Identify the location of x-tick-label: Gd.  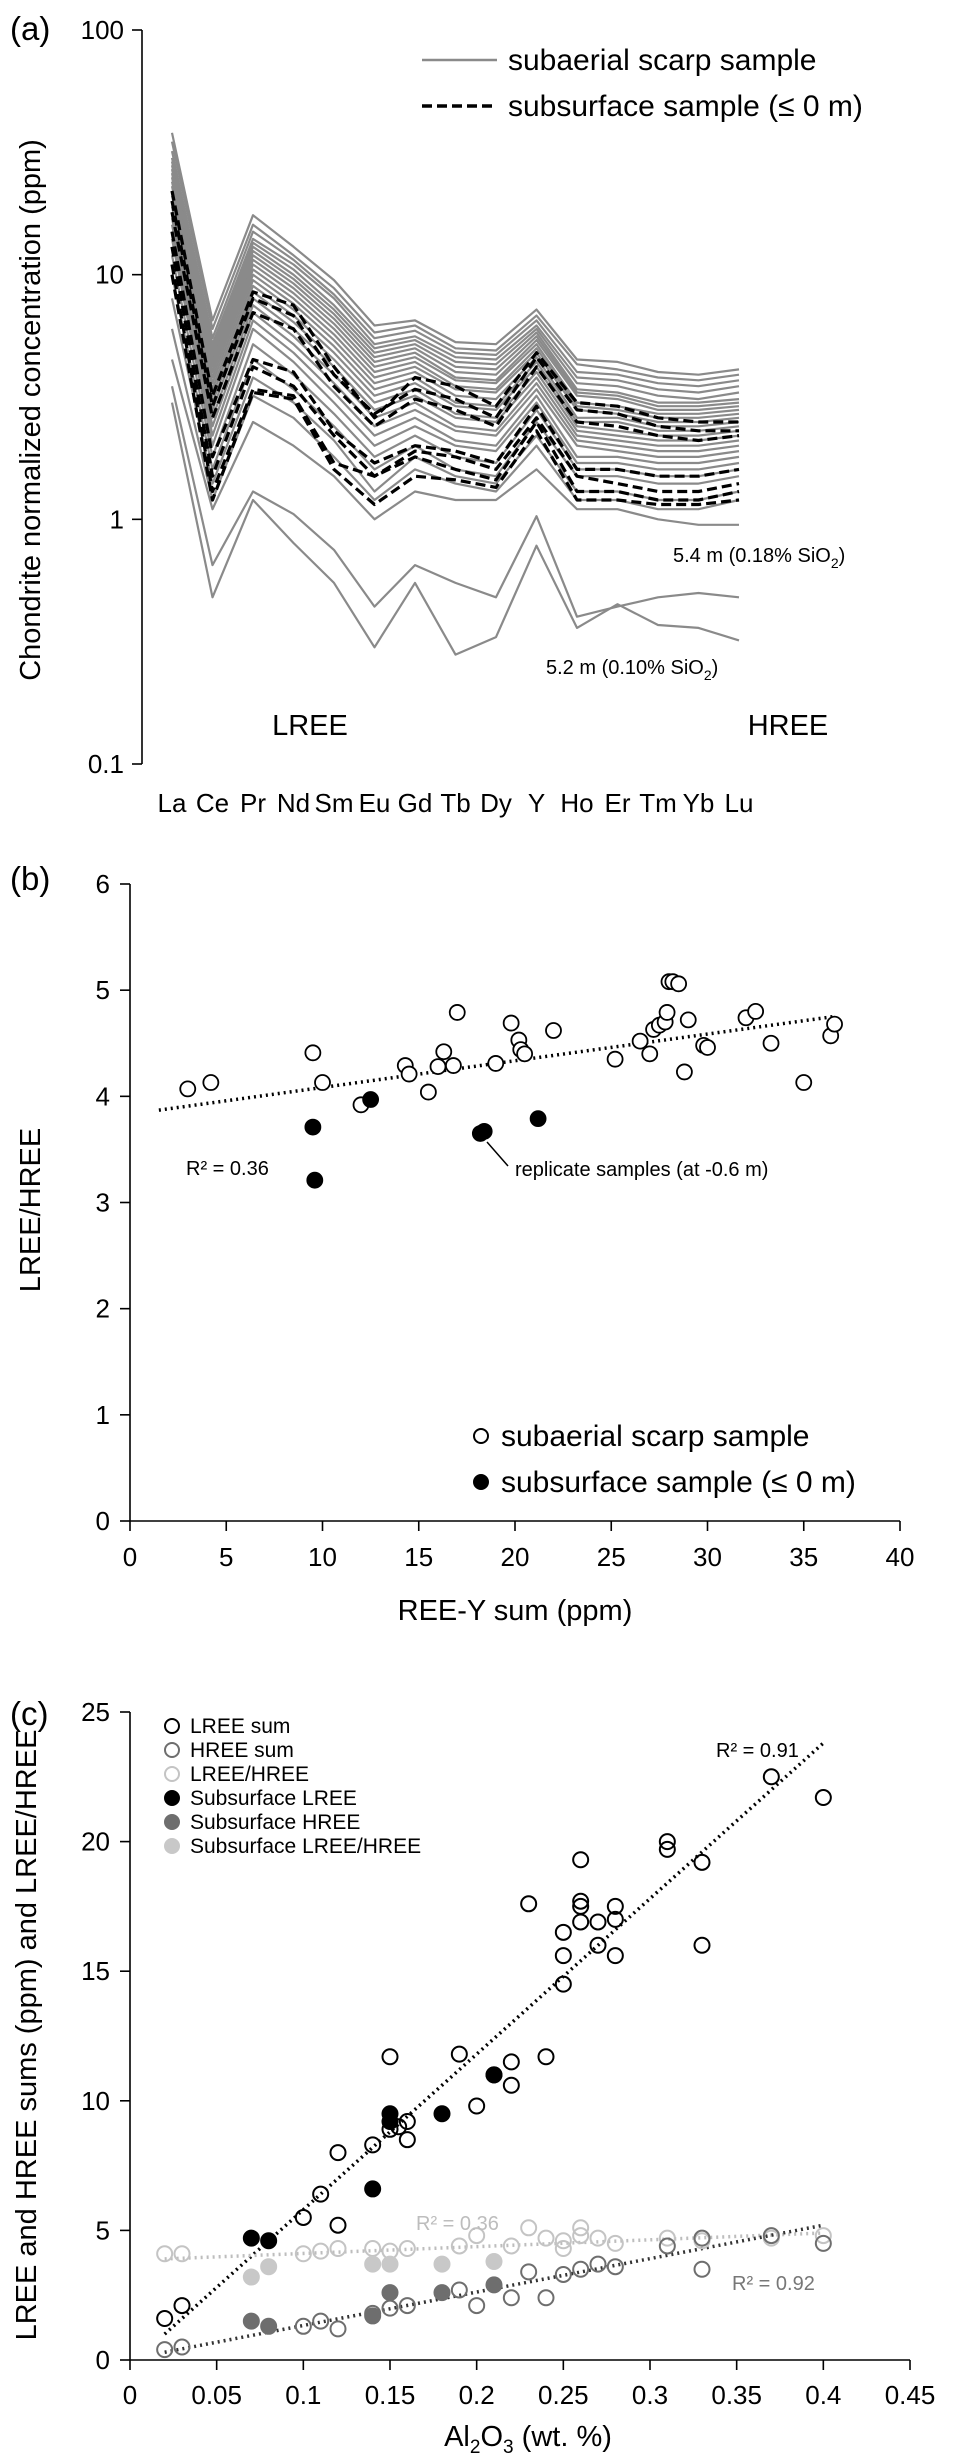
(415, 803).